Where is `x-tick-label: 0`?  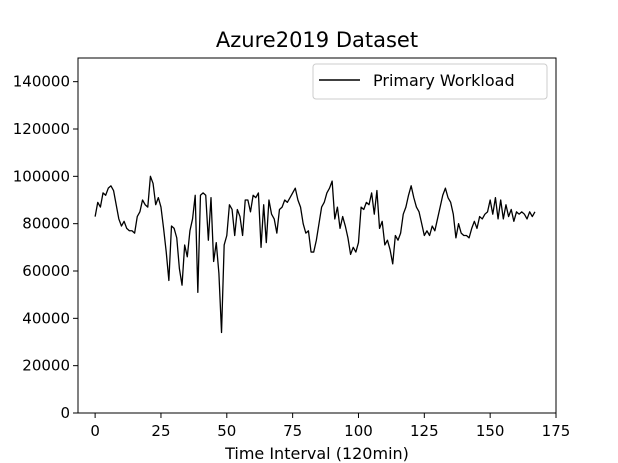
x-tick-label: 0 is located at coordinates (95, 431).